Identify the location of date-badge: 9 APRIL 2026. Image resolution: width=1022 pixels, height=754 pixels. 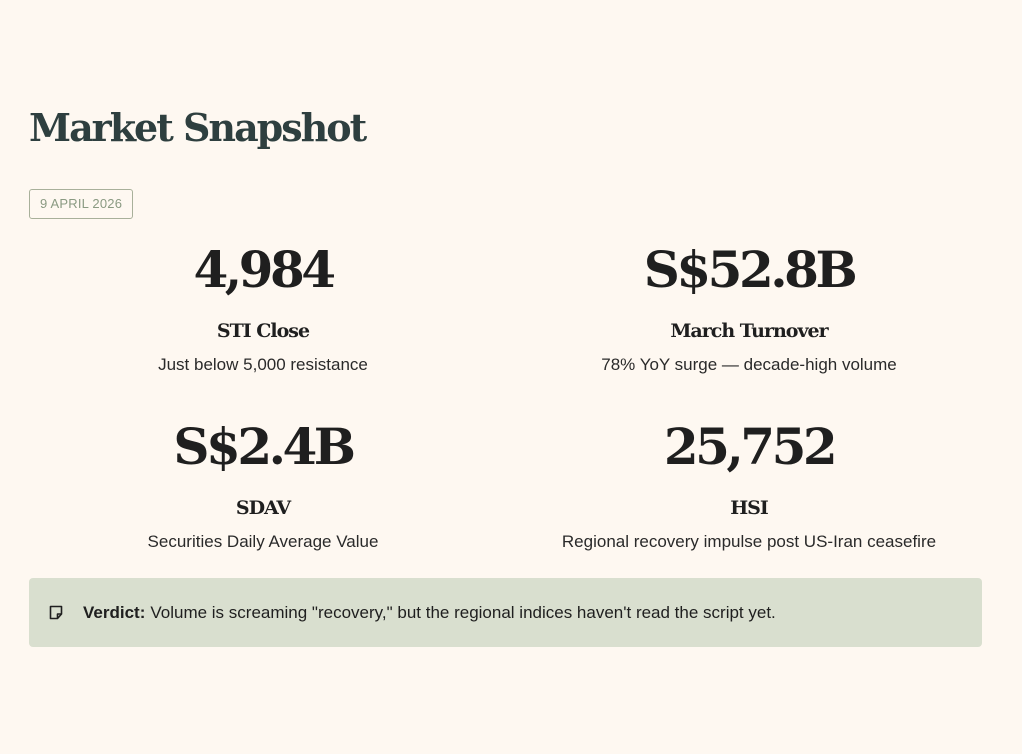
(81, 204).